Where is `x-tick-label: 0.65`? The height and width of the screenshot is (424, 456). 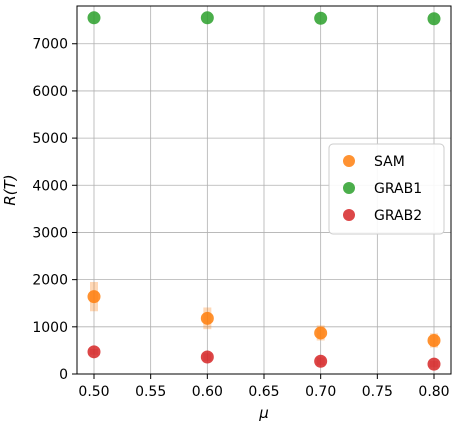
x-tick-label: 0.65 is located at coordinates (263, 392).